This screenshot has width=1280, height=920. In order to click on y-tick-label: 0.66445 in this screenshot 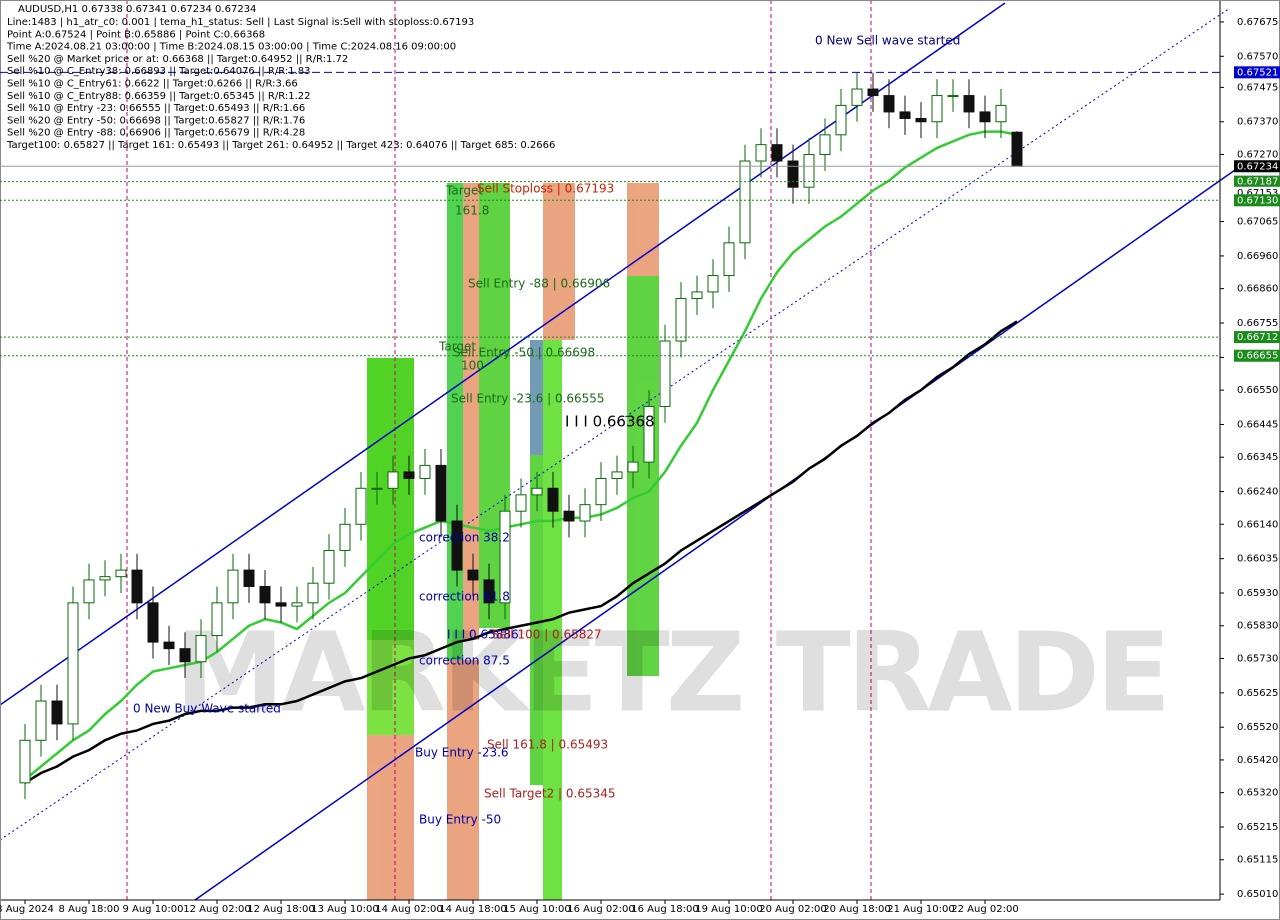, I will do `click(1257, 424)`.